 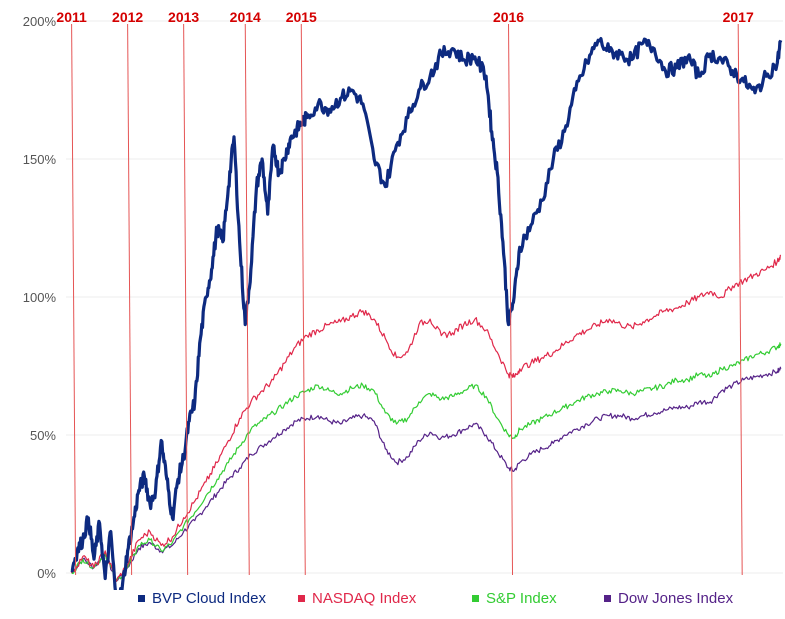 I want to click on y-tick-label: 100%, so click(x=40, y=297).